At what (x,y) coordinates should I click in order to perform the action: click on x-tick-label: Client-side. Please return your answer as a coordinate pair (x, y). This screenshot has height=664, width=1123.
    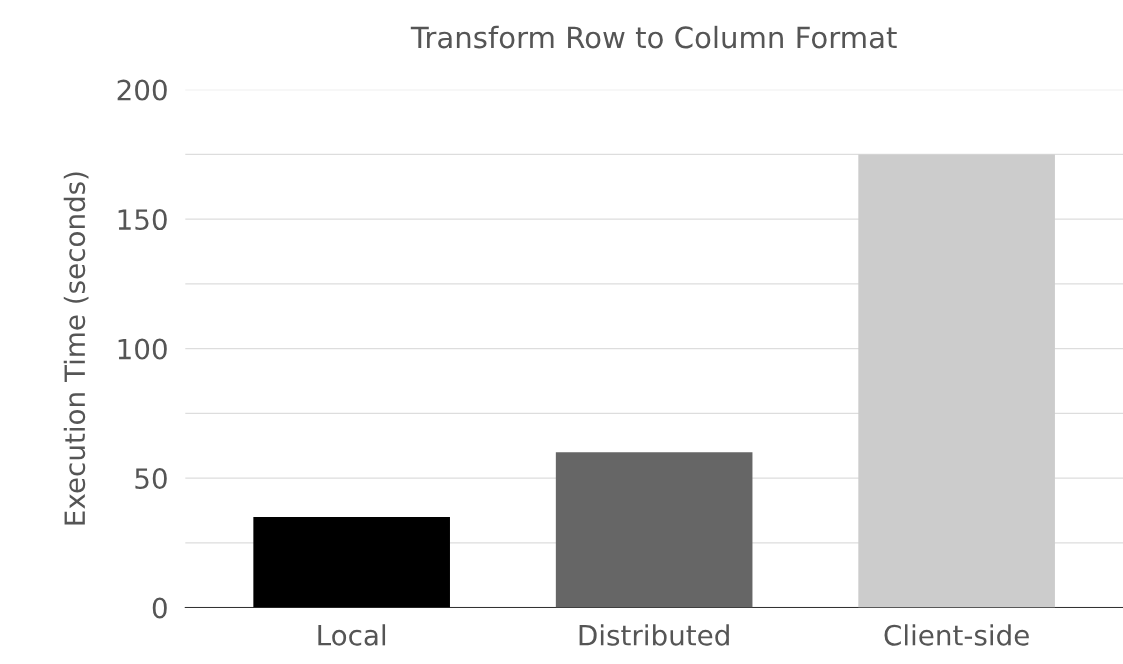
    Looking at the image, I should click on (956, 635).